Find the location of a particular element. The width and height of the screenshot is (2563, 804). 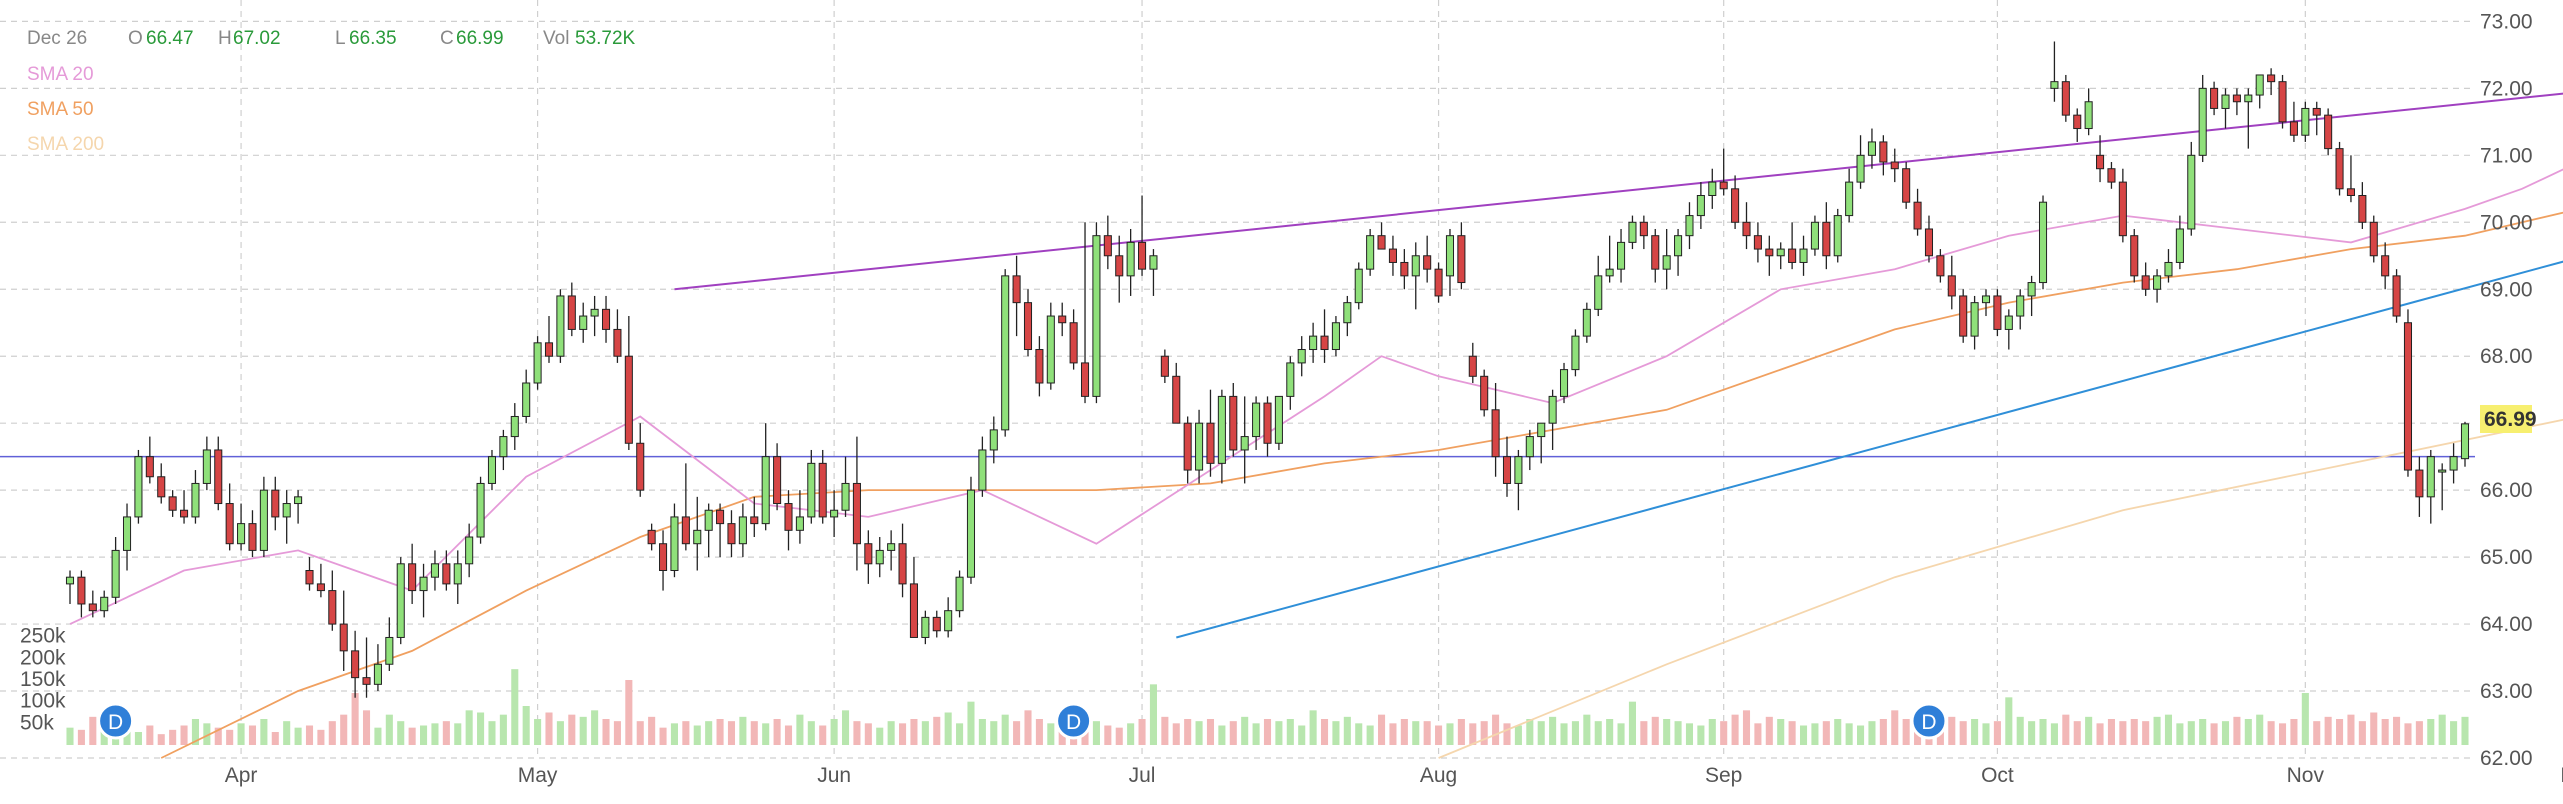

price-tick: 63.00 is located at coordinates (2506, 691).